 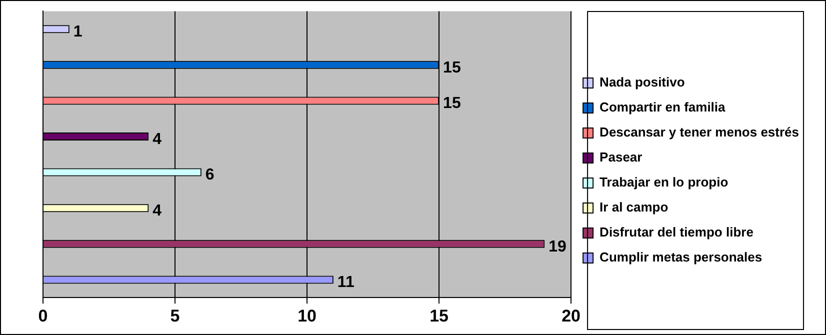 What do you see at coordinates (677, 232) in the screenshot?
I see `legend-label: Disfrutar del tiempo libre` at bounding box center [677, 232].